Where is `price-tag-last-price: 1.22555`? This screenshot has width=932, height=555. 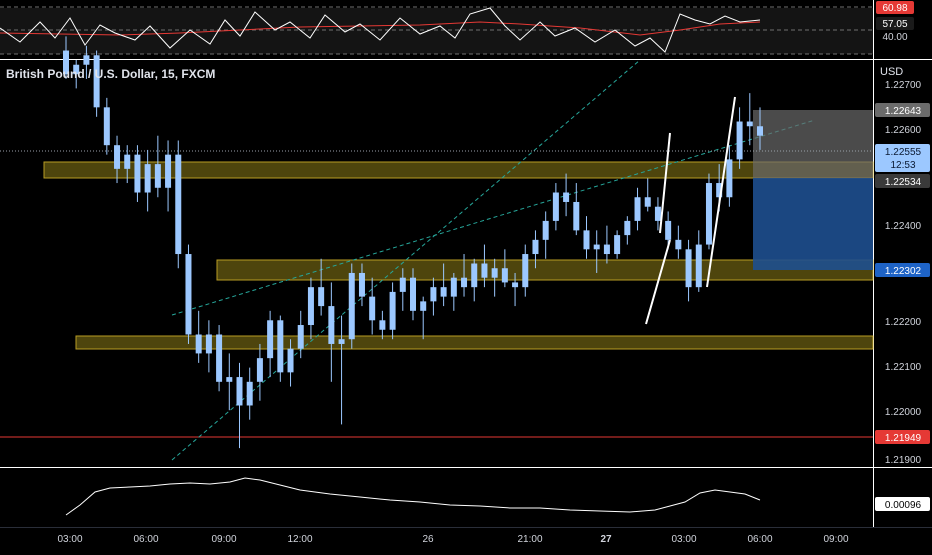 price-tag-last-price: 1.22555 is located at coordinates (903, 152).